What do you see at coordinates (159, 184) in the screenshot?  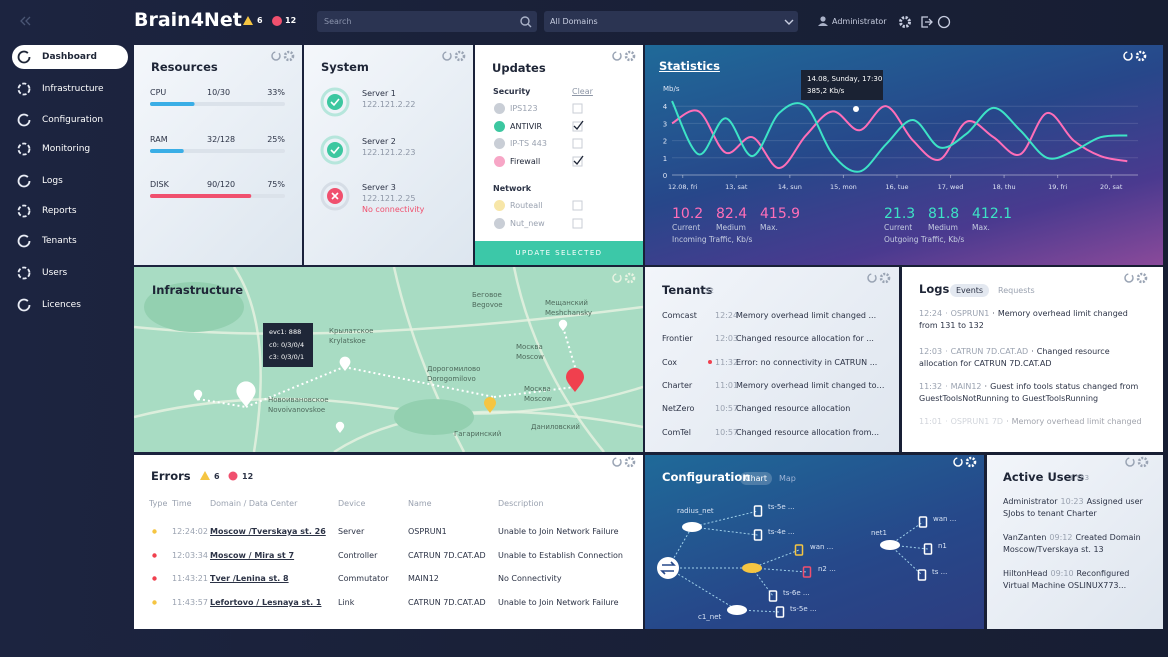 I see `resource-name: DISK` at bounding box center [159, 184].